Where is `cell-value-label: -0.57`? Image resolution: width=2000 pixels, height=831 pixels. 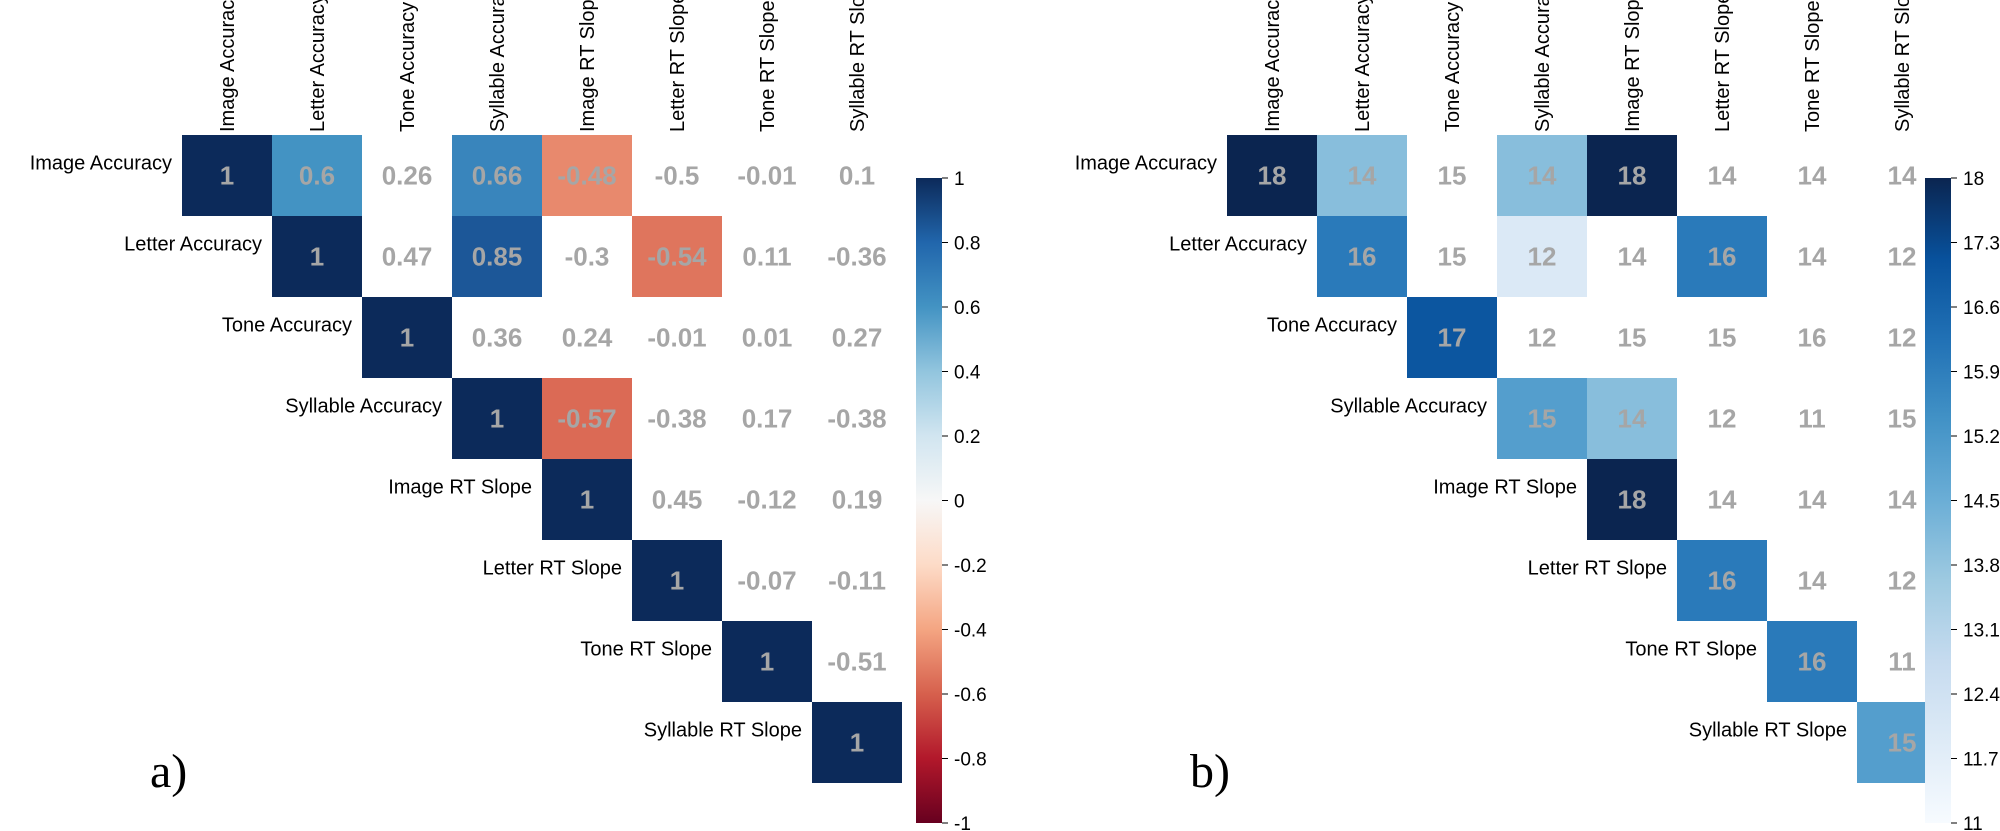
cell-value-label: -0.57 is located at coordinates (586, 419).